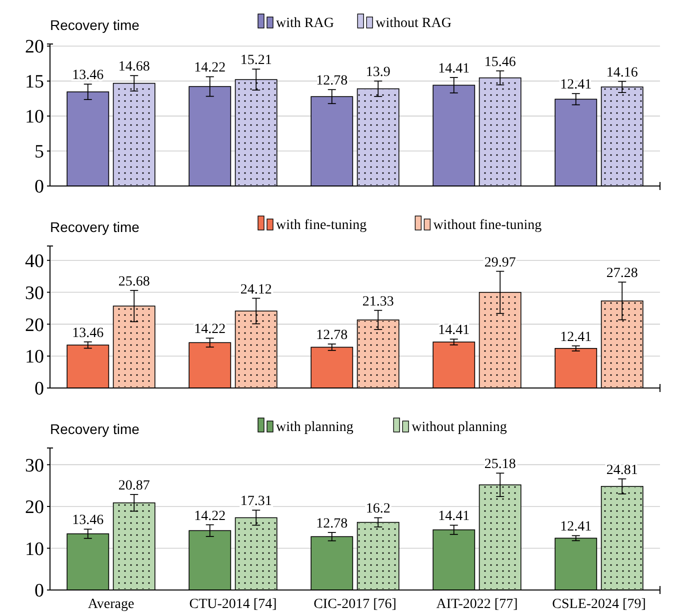  Describe the element at coordinates (256, 60) in the screenshot. I see `data-label: 15.21` at that location.